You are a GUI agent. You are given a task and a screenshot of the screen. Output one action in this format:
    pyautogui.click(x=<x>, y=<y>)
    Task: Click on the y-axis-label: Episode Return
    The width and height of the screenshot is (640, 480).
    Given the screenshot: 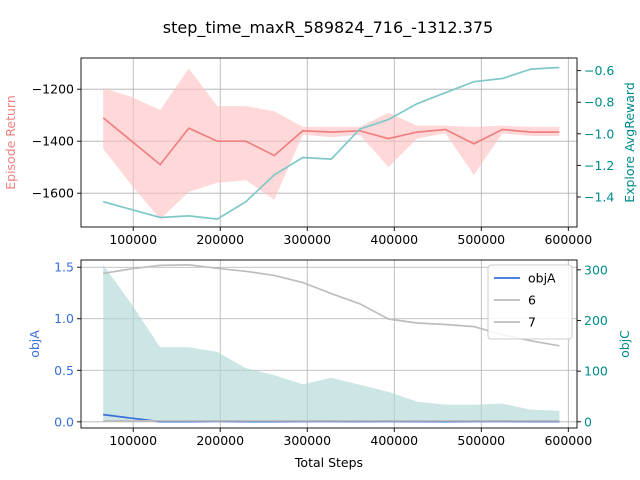 What is the action you would take?
    pyautogui.click(x=10, y=142)
    